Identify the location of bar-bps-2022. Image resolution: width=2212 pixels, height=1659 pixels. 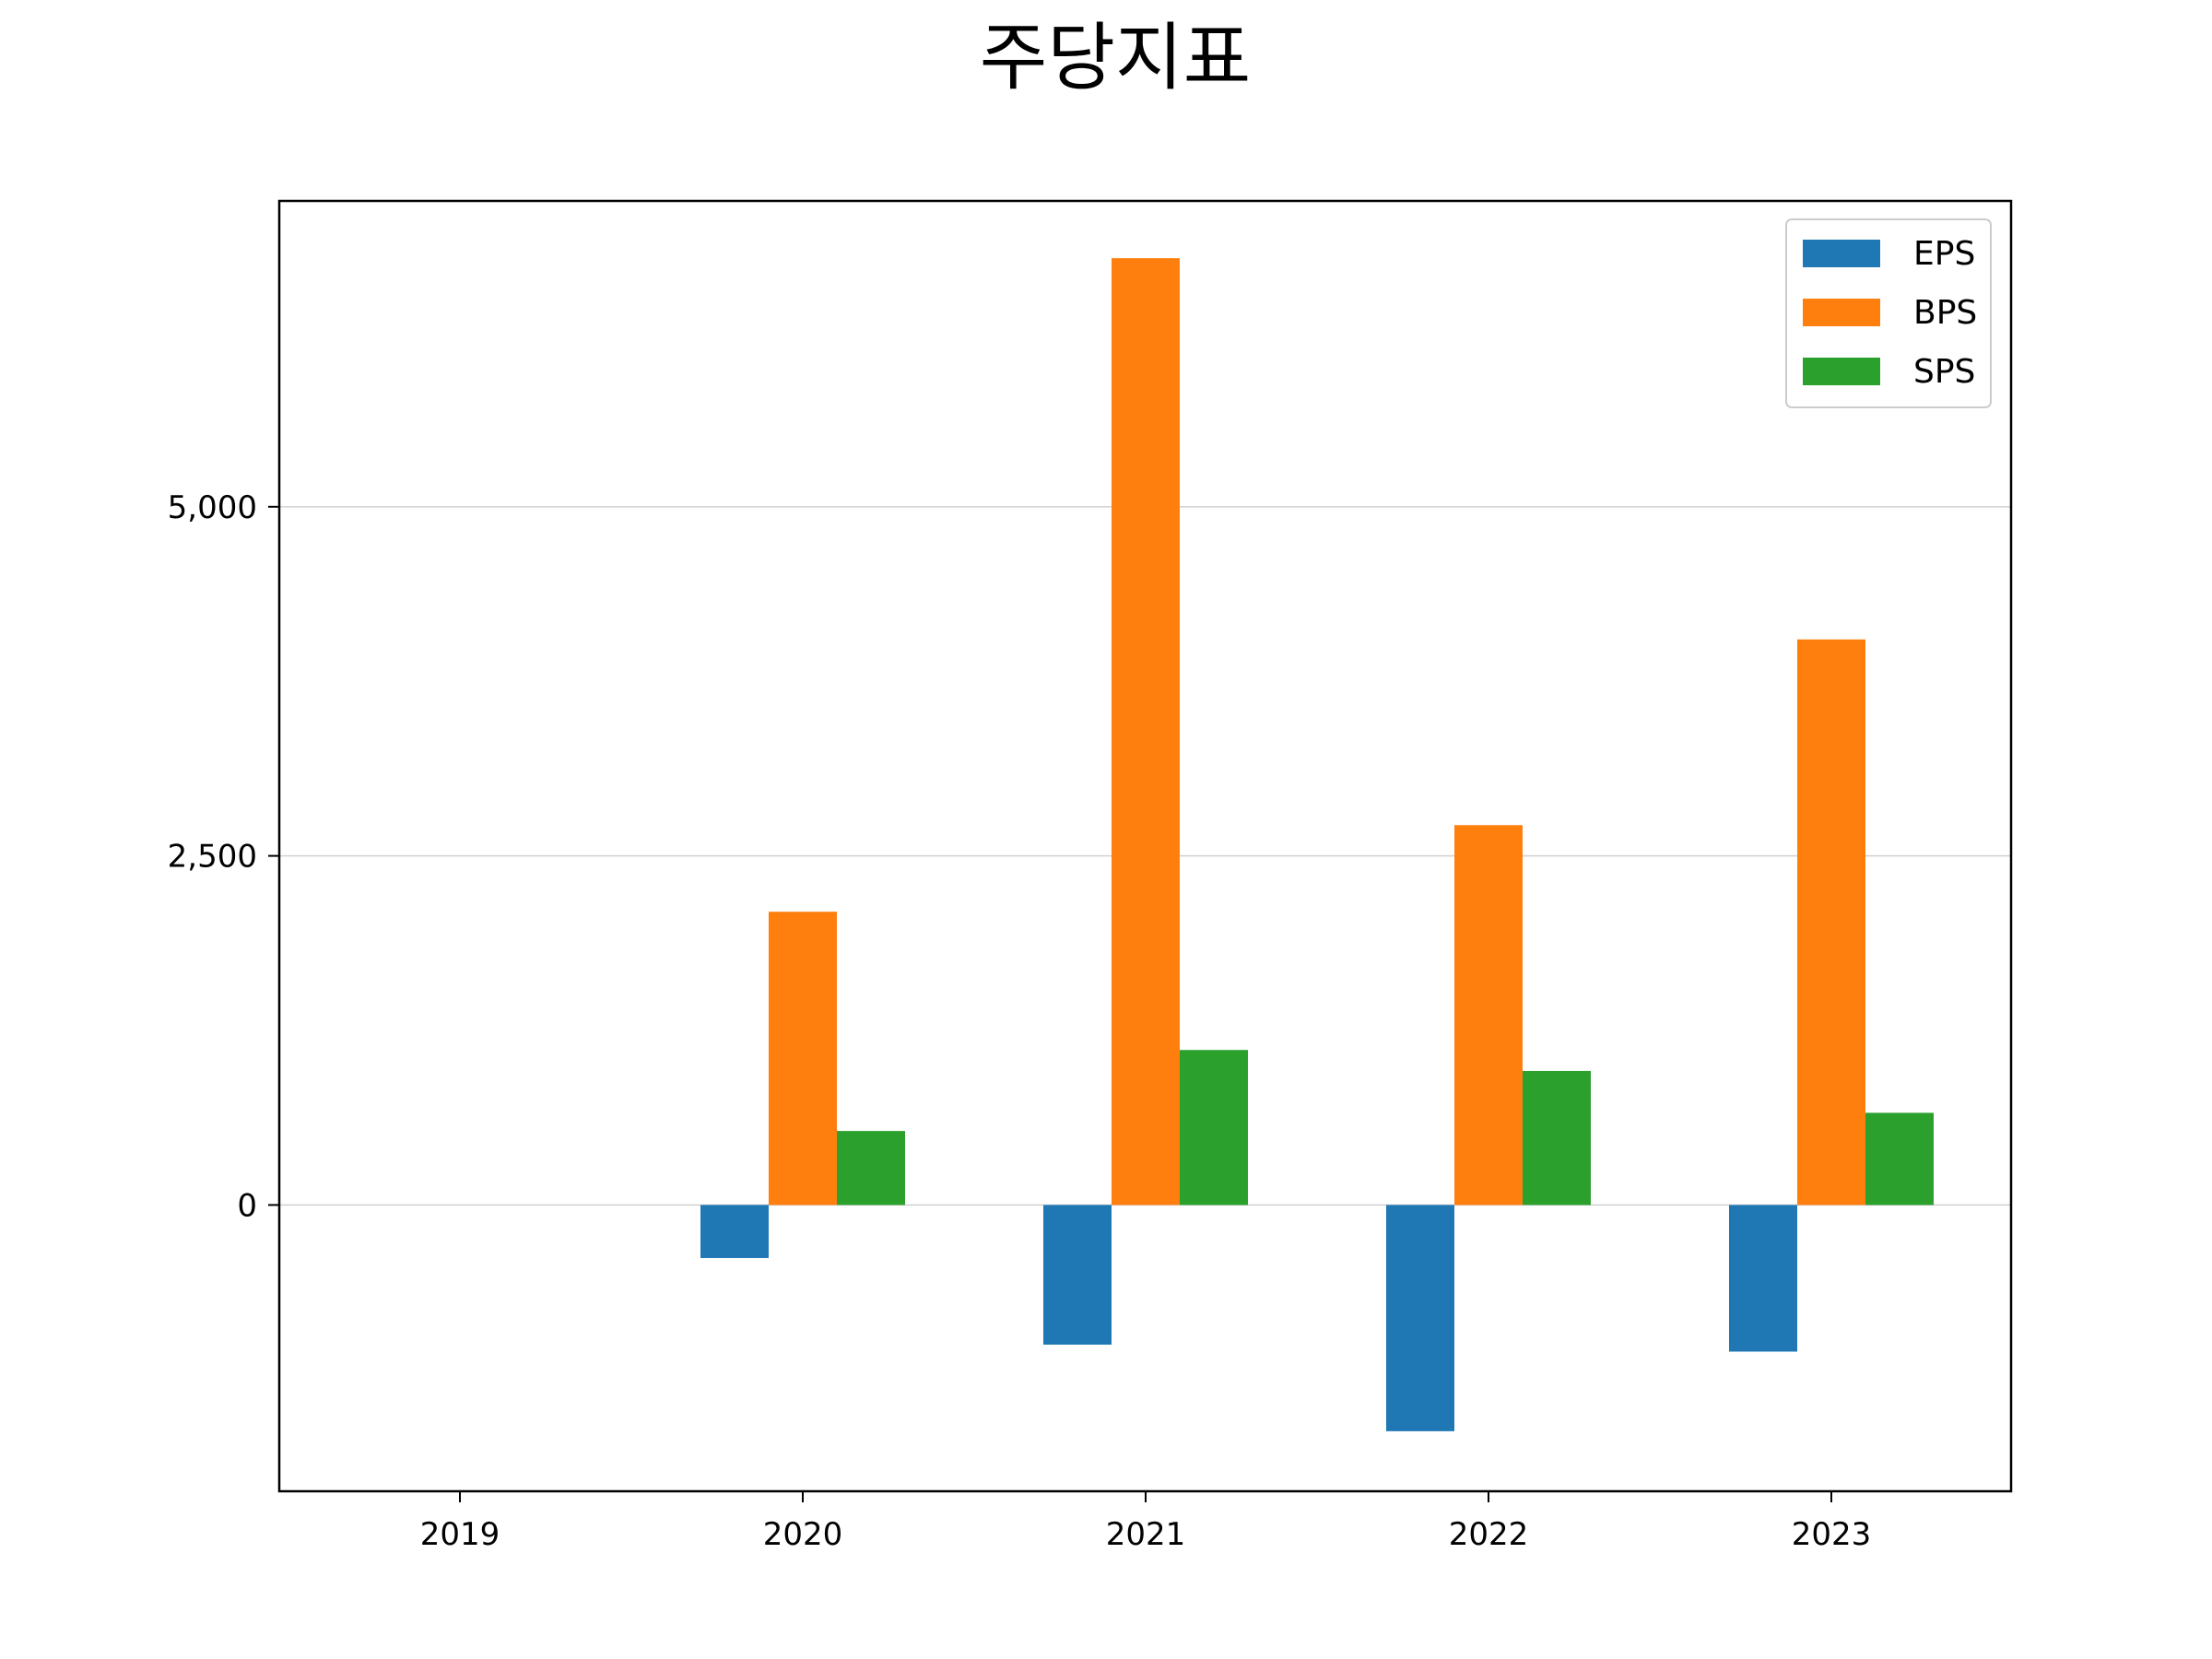
(1488, 1015).